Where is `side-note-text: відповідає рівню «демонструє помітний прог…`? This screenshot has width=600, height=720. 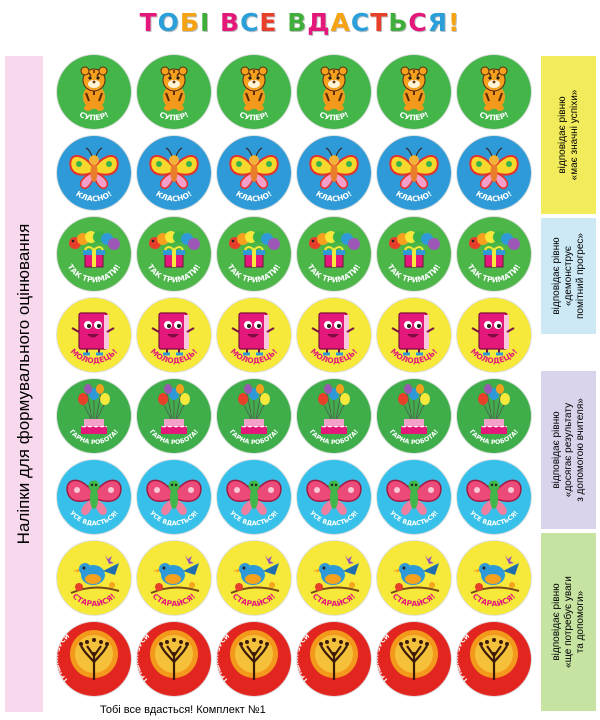 side-note-text: відповідає рівню «демонструє помітний прог… is located at coordinates (569, 276).